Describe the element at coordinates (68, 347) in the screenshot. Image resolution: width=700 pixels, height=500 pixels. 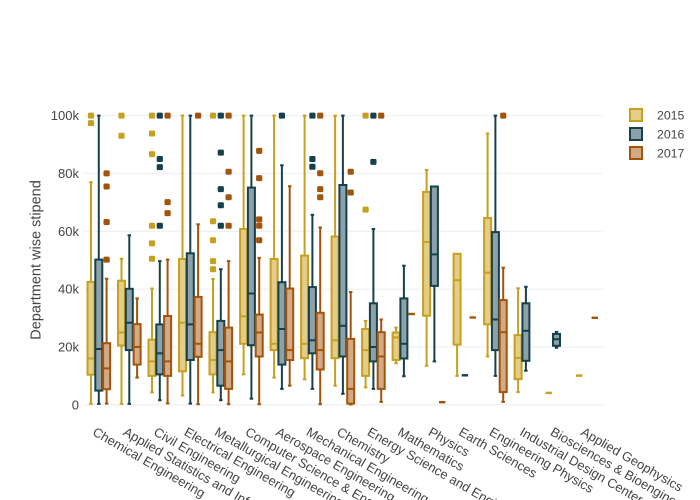
I see `svg-text: 20k` at that location.